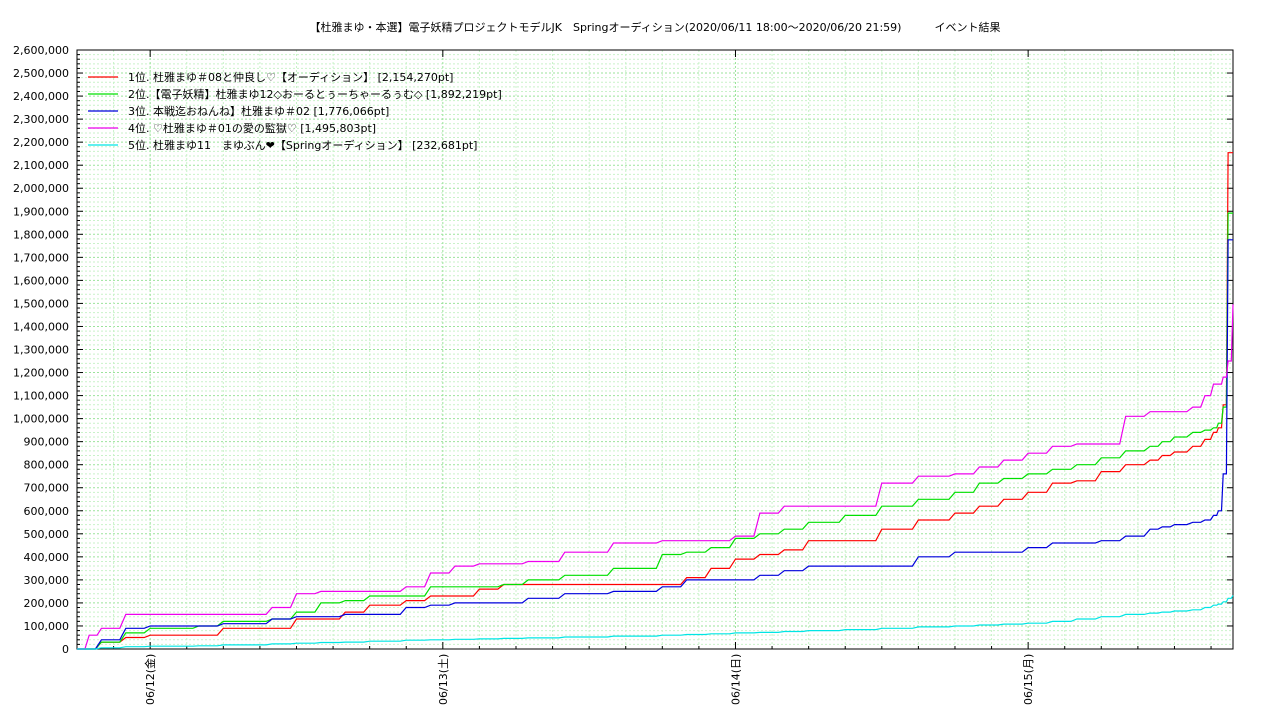  What do you see at coordinates (47, 557) in the screenshot?
I see `y-tick-label: 400,000` at bounding box center [47, 557].